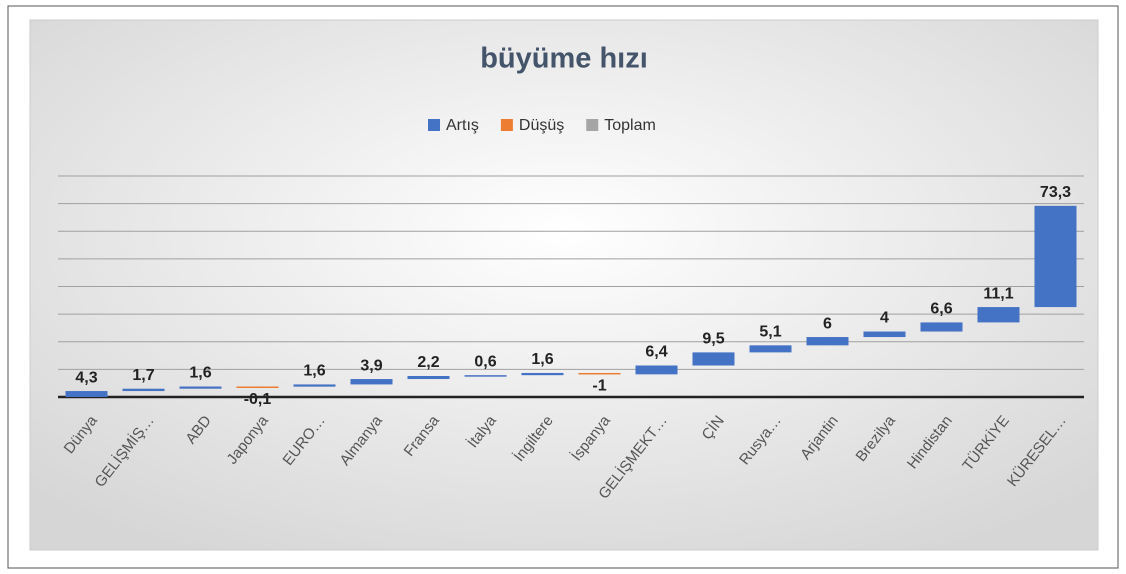 The width and height of the screenshot is (1126, 574). Describe the element at coordinates (630, 125) in the screenshot. I see `legend-label: Toplam` at that location.